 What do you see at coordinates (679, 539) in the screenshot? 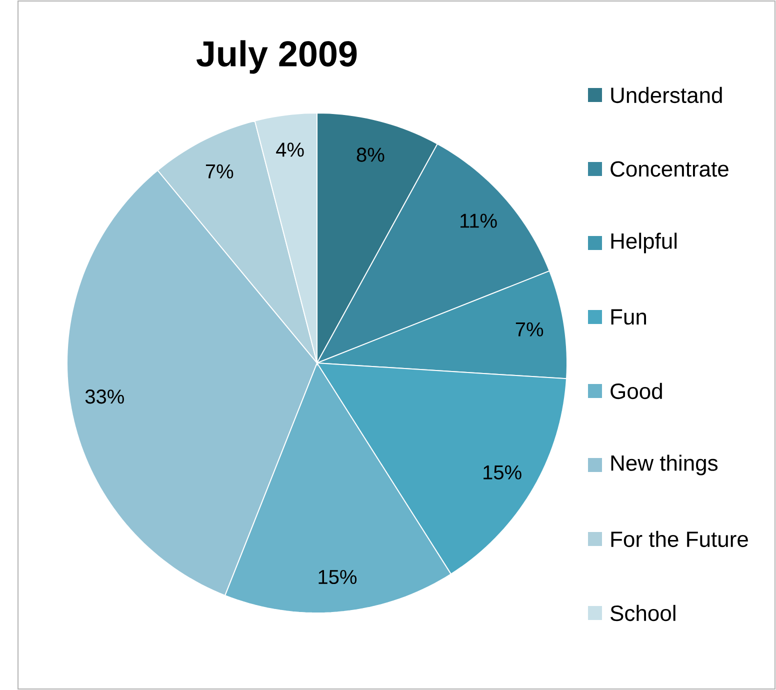
I see `legend-label: For the Future` at bounding box center [679, 539].